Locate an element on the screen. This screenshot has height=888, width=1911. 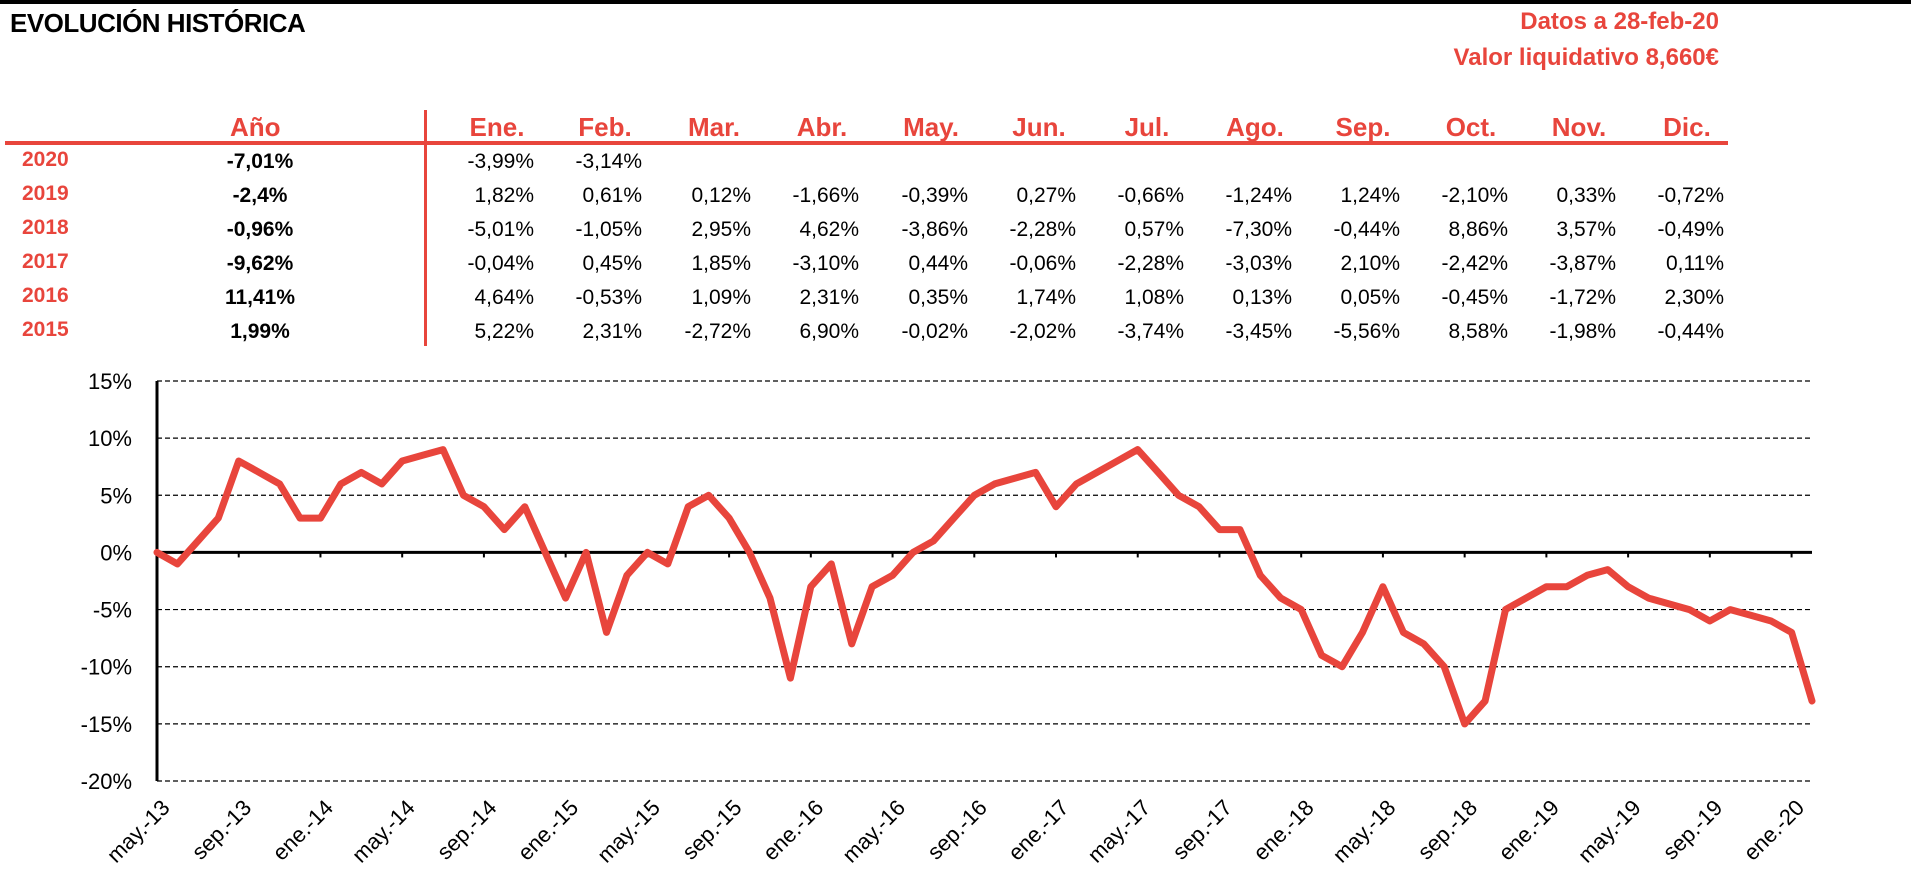
y-tick-label: 5% is located at coordinates (116, 495).